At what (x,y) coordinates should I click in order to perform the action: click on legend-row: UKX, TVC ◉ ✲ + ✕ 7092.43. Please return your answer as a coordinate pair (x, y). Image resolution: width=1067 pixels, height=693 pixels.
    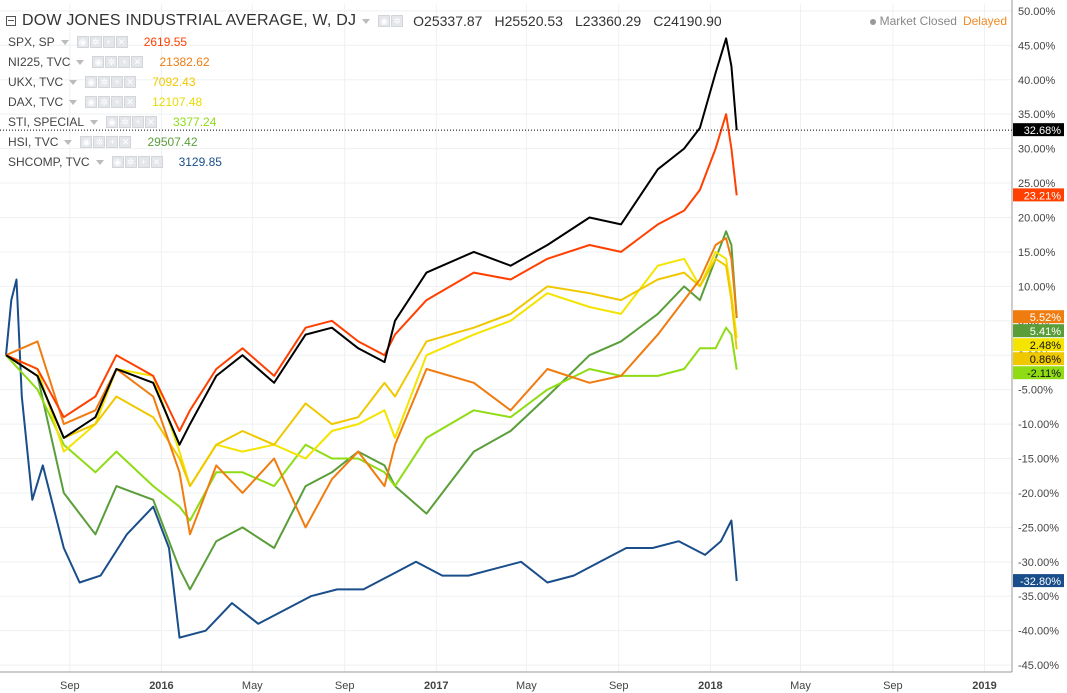
    Looking at the image, I should click on (115, 82).